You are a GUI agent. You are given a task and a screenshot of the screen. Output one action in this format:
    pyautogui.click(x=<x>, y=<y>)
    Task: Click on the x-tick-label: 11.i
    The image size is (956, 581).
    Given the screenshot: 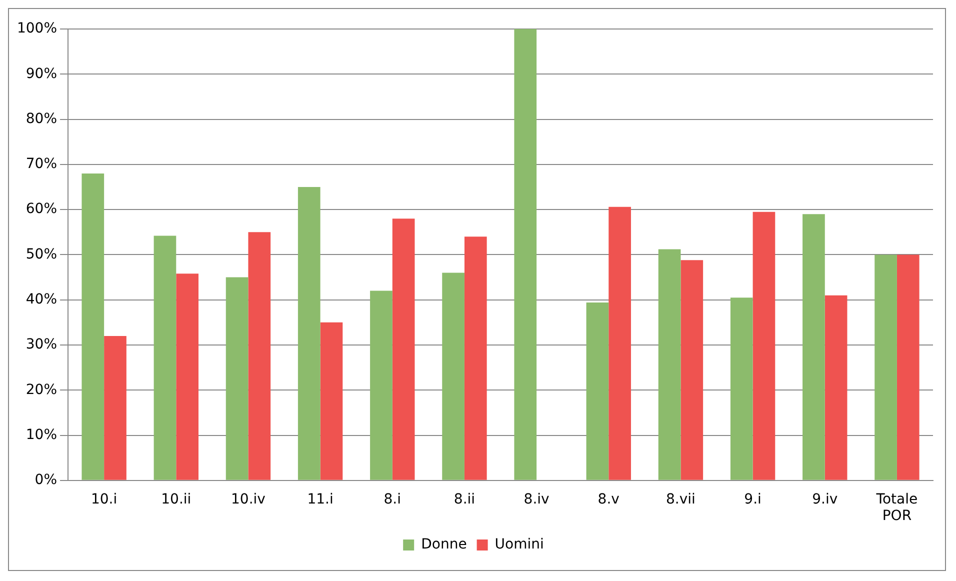 What is the action you would take?
    pyautogui.click(x=320, y=499)
    